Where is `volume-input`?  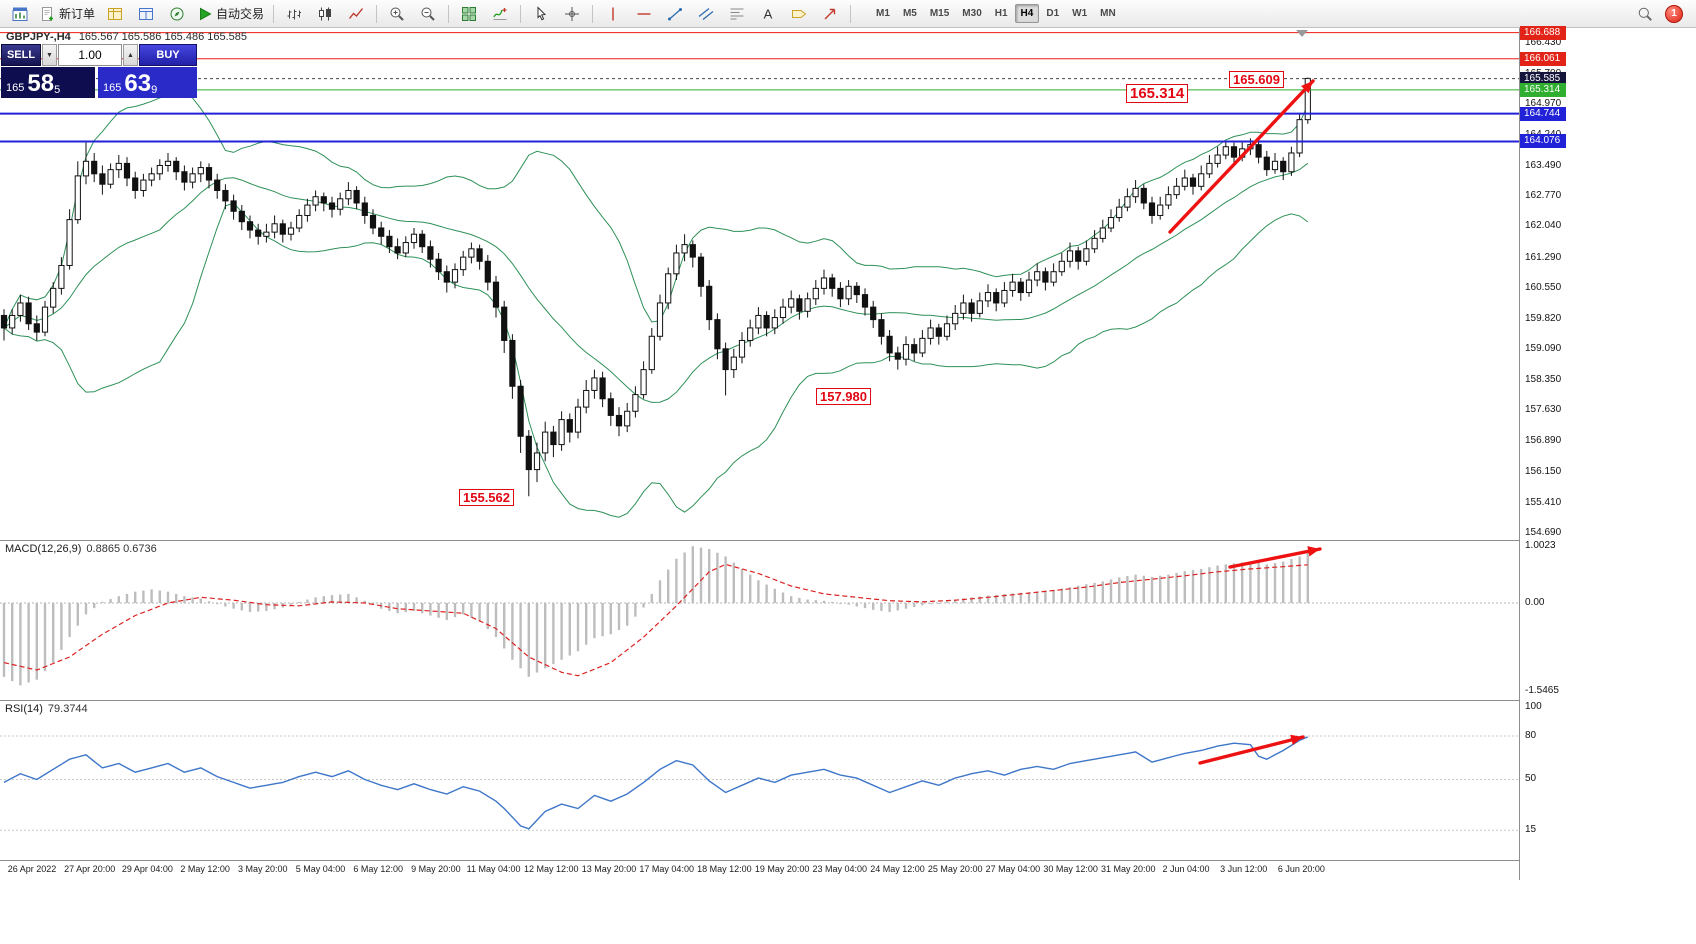
volume-input is located at coordinates (90, 55).